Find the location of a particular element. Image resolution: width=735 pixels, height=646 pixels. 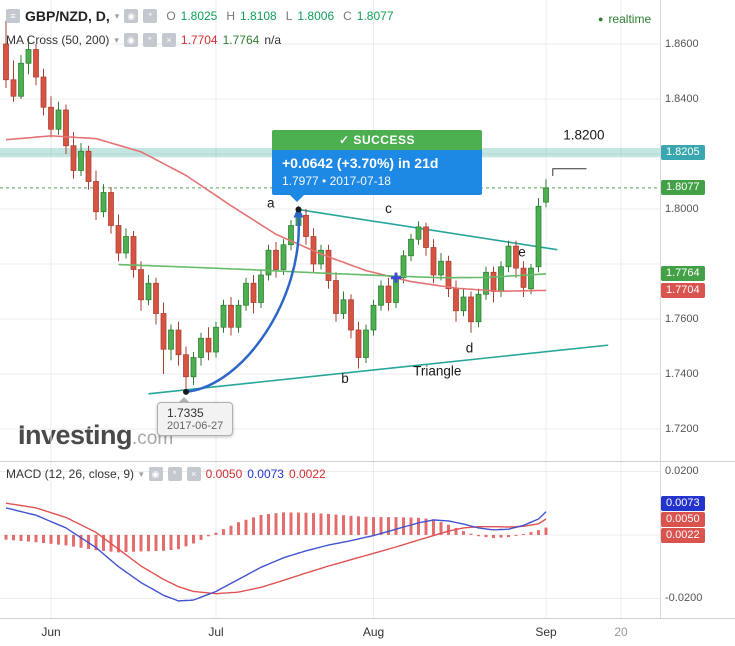

low-price-callout: 1.7335 2017-06-27 is located at coordinates (195, 416).